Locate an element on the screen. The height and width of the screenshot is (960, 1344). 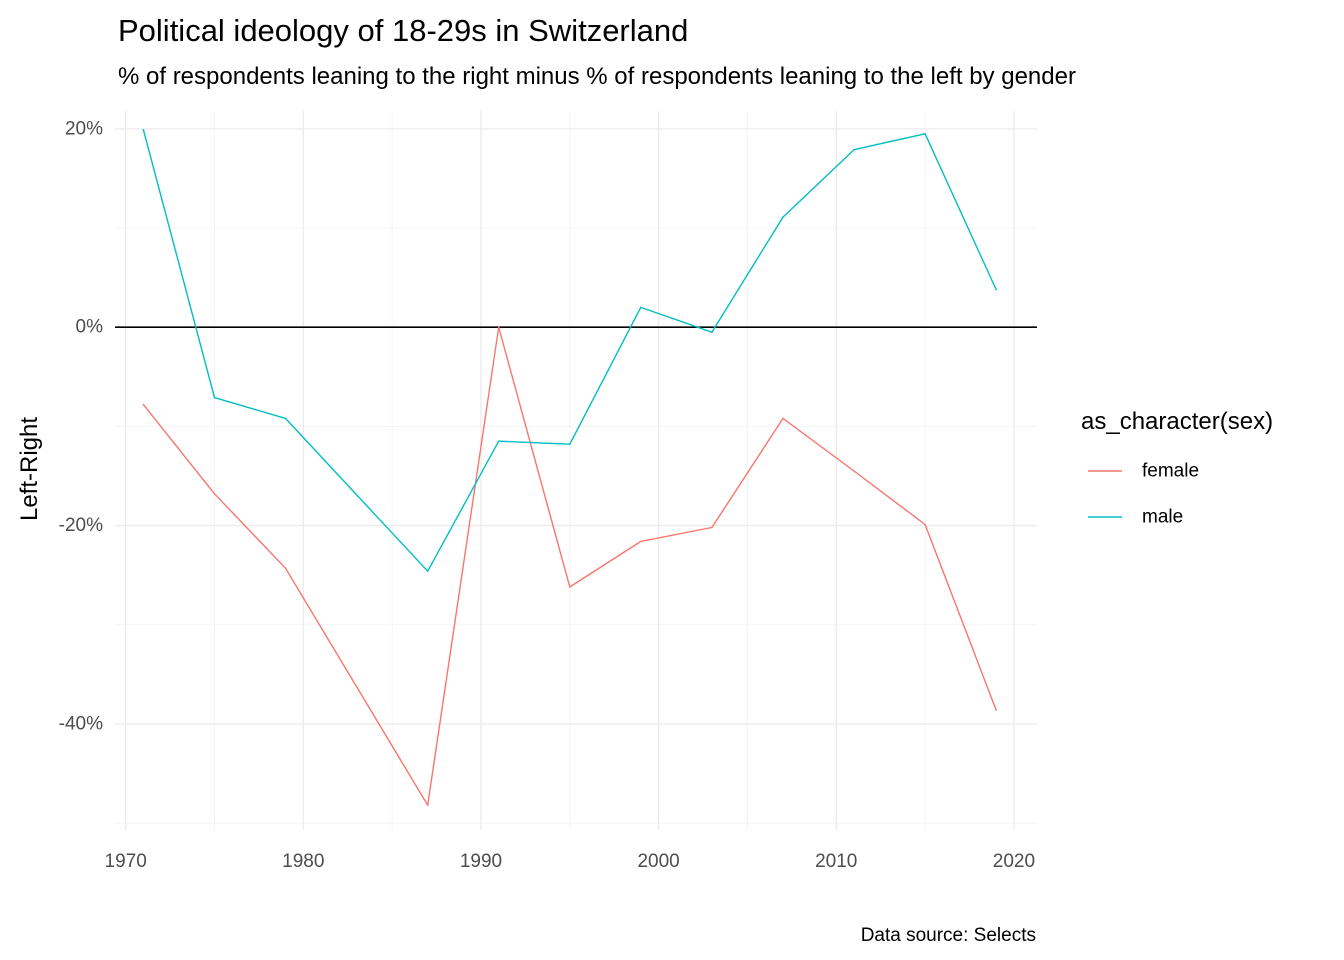
y-tick-label: -40% is located at coordinates (81, 723).